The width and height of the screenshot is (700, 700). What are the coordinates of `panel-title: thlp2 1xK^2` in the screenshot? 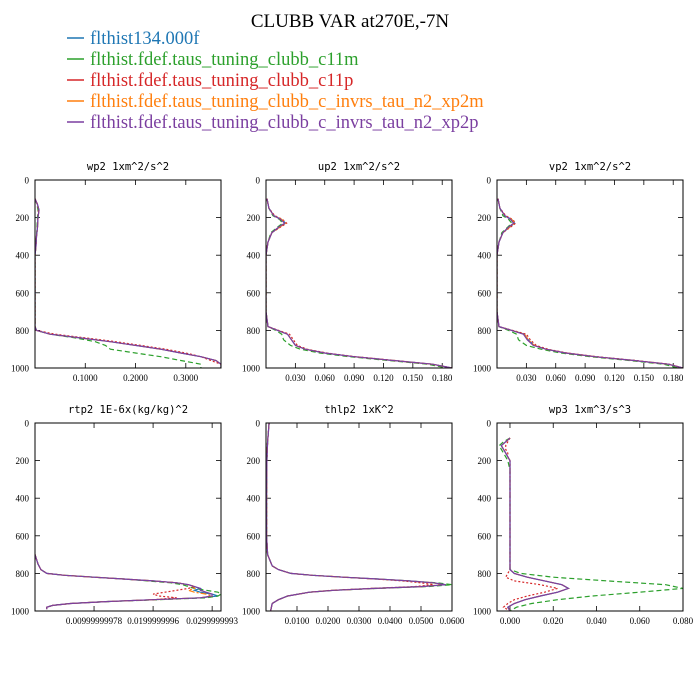 It's located at (359, 410).